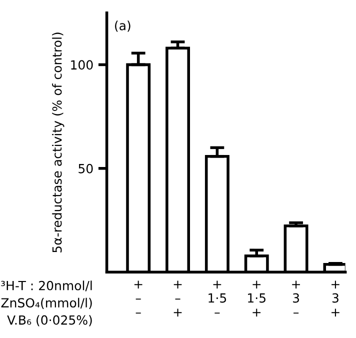  What do you see at coordinates (178, 298) in the screenshot?
I see `x-tick-label: + – +` at bounding box center [178, 298].